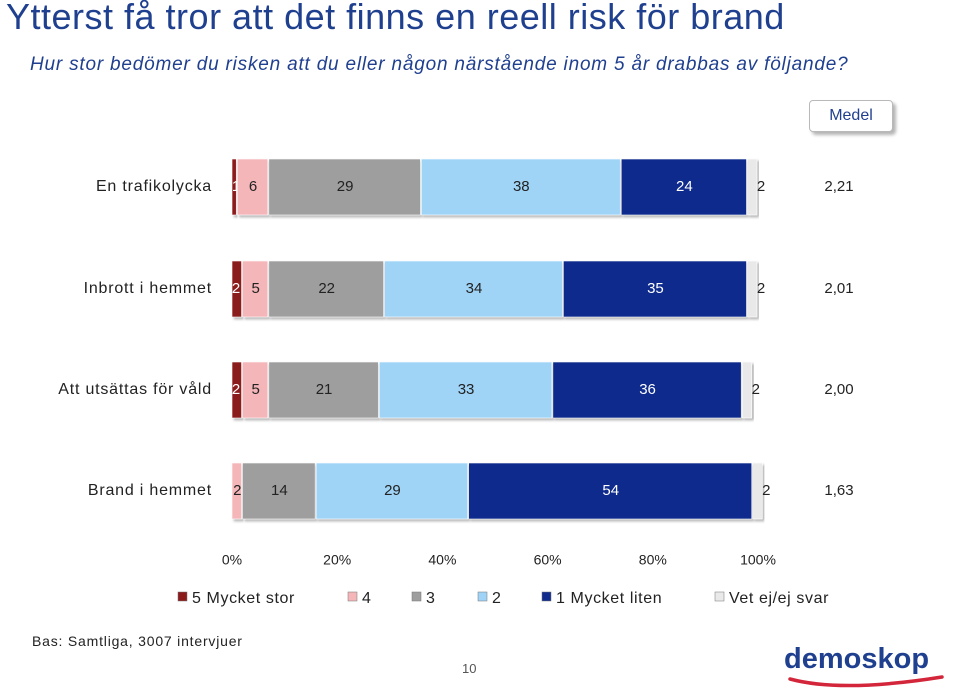 The image size is (960, 696). What do you see at coordinates (838, 389) in the screenshot?
I see `average-value: 2,00` at bounding box center [838, 389].